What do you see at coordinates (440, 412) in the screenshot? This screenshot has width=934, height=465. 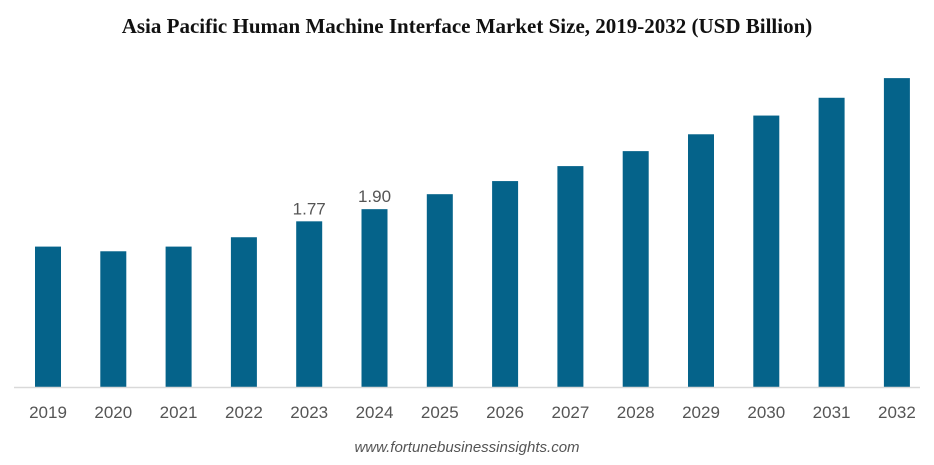 I see `x-tick-label: 2025` at bounding box center [440, 412].